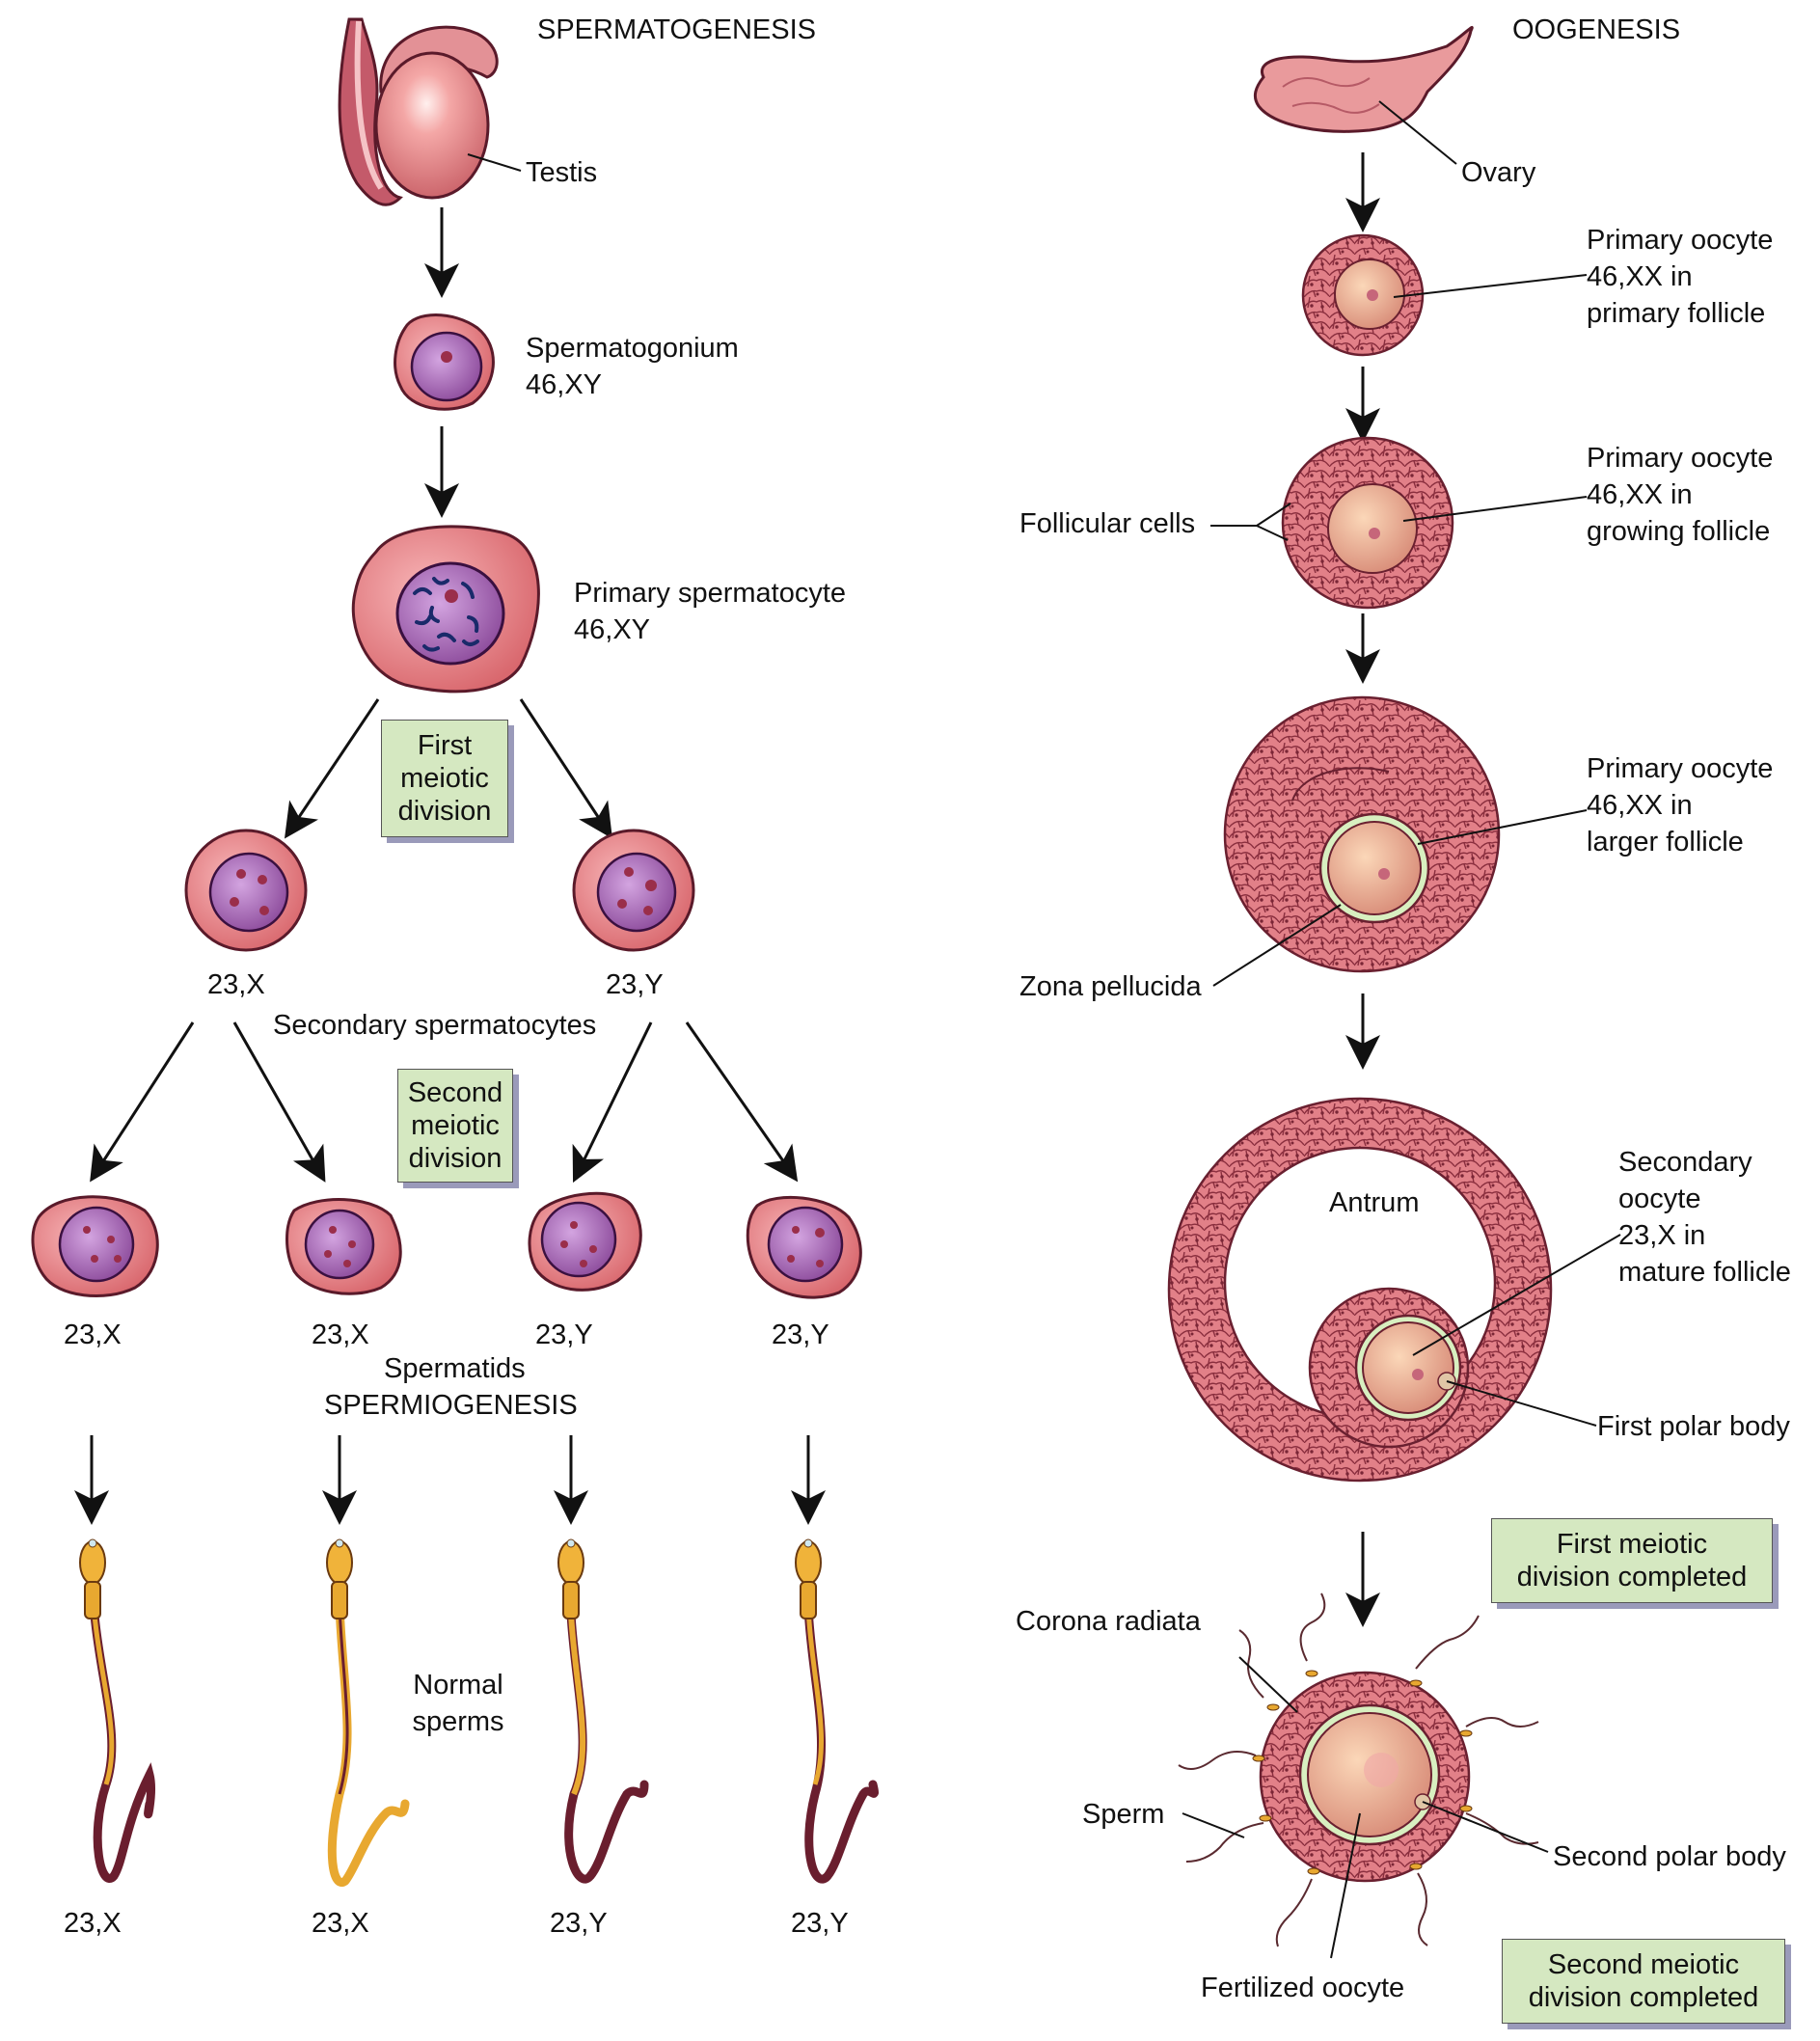  What do you see at coordinates (579, 1924) in the screenshot?
I see `sperm-label-3: 23,Y` at bounding box center [579, 1924].